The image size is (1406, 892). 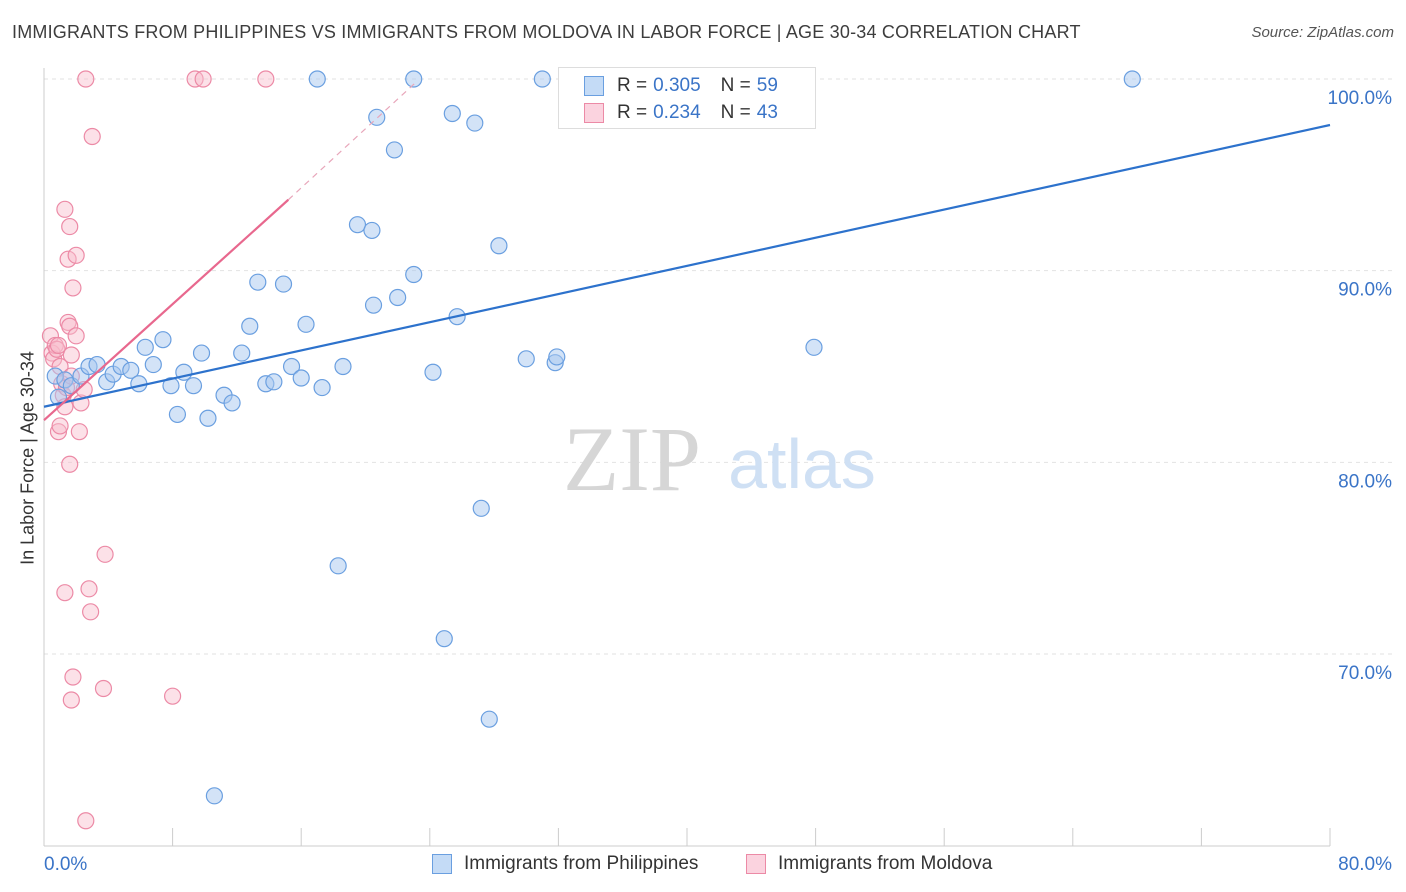 What do you see at coordinates (802, 464) in the screenshot?
I see `watermark-atlas: atlas` at bounding box center [802, 464].